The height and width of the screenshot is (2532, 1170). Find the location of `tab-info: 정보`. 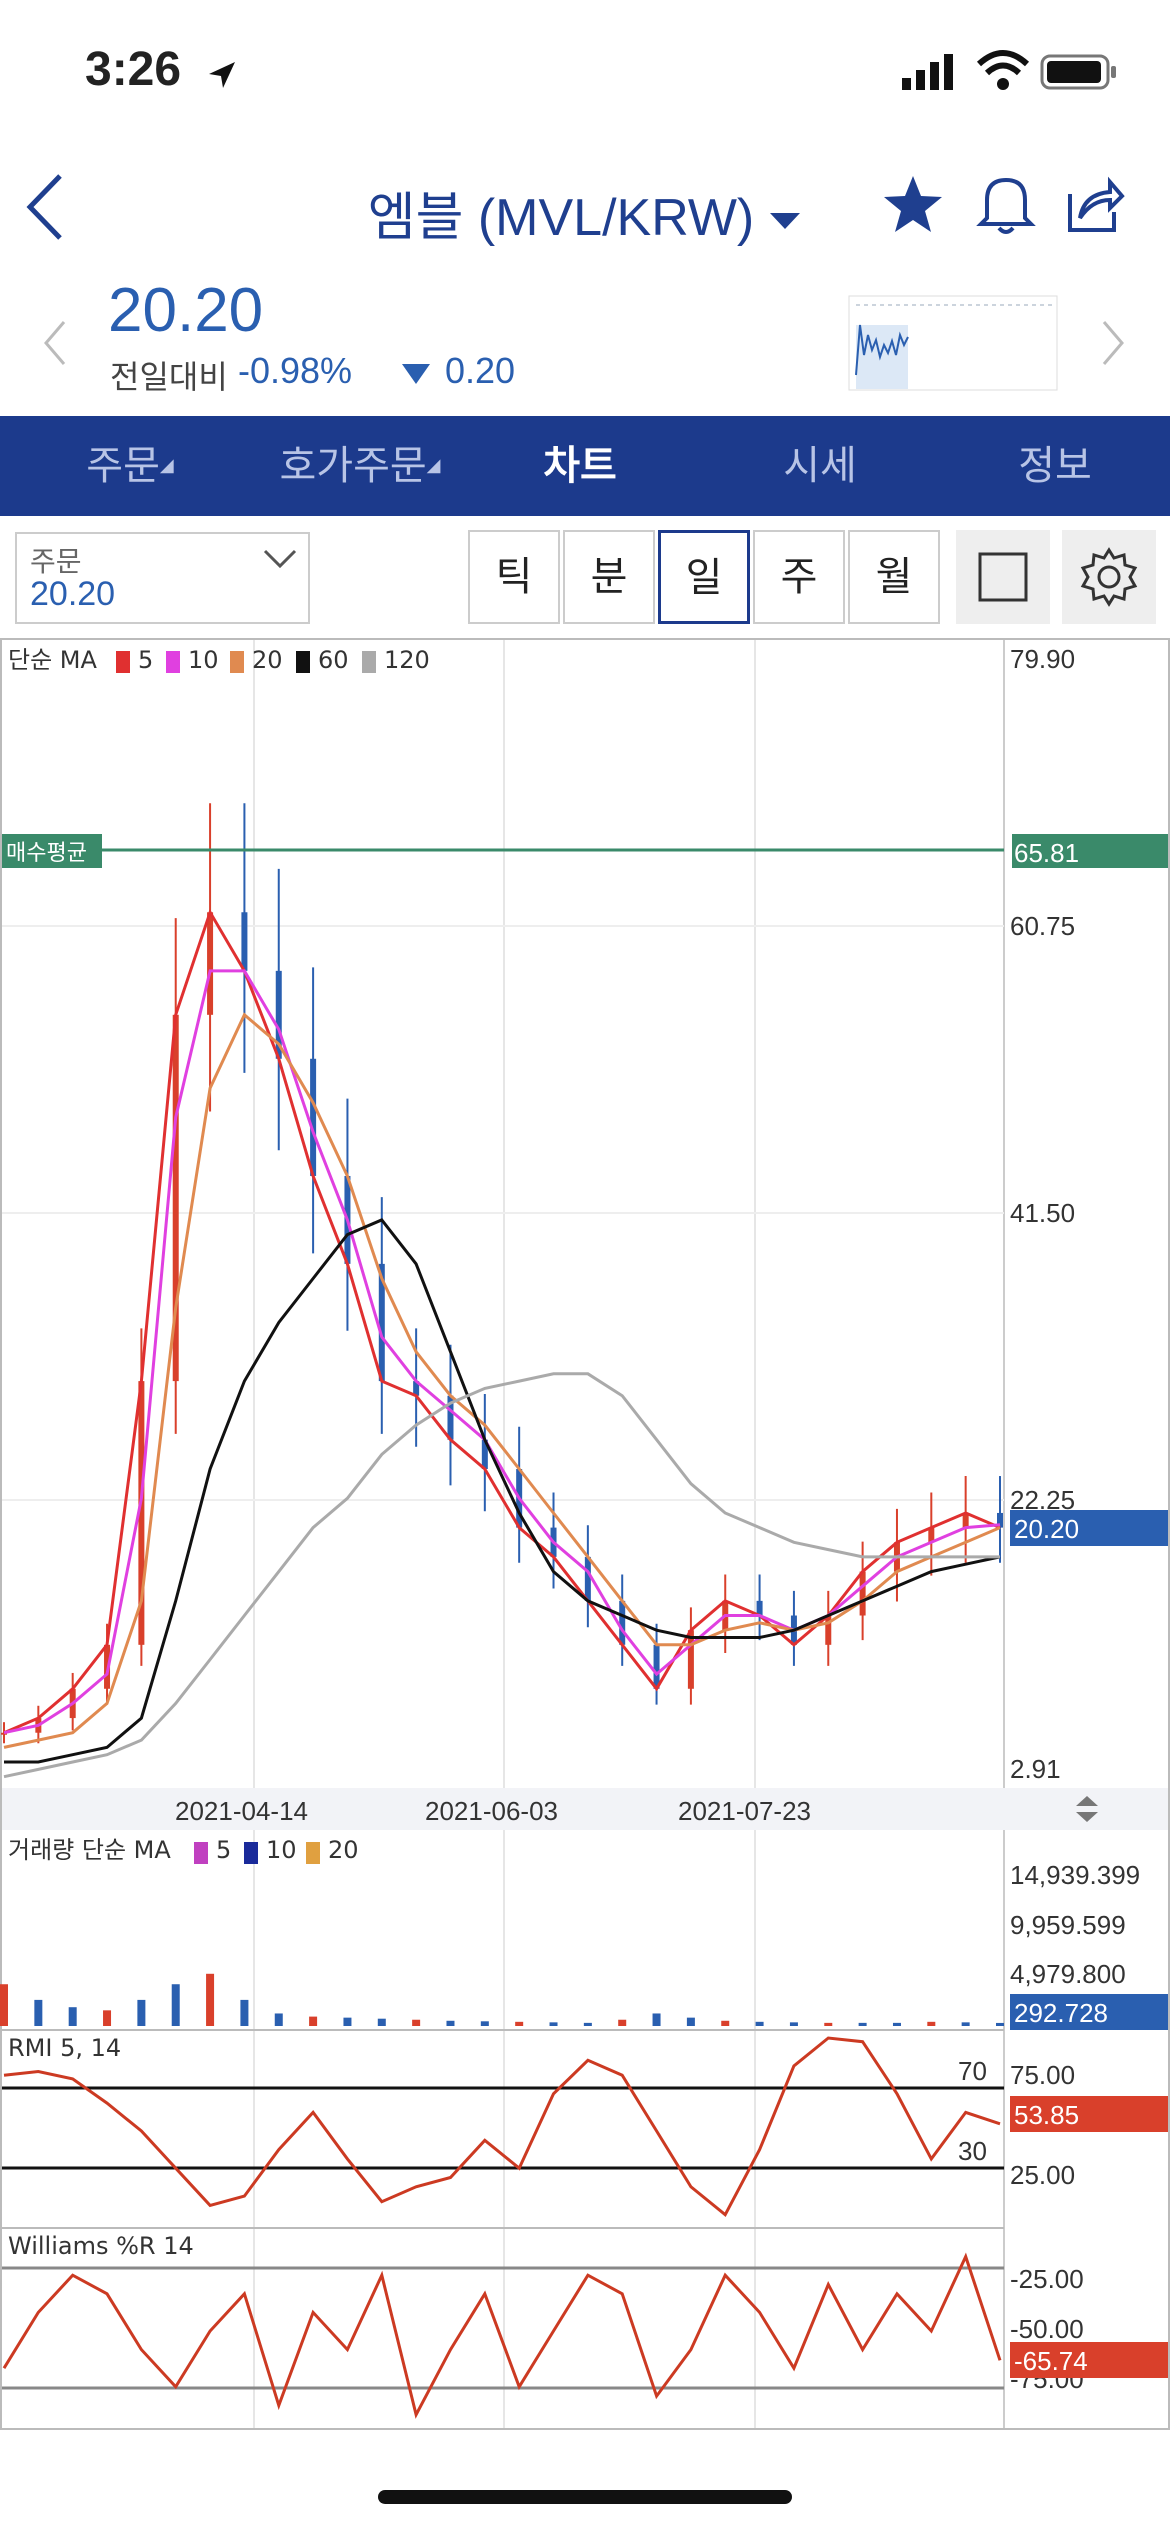

tab-info: 정보 is located at coordinates (1055, 466).